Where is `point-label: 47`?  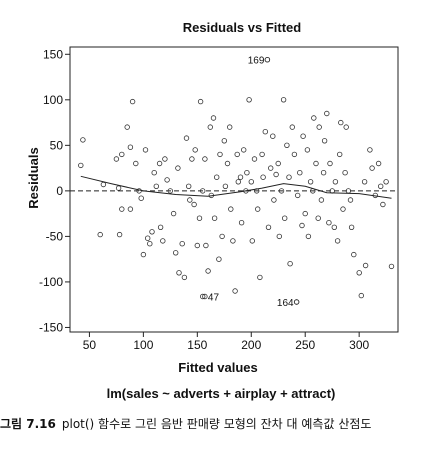
point-label: 47 is located at coordinates (214, 298).